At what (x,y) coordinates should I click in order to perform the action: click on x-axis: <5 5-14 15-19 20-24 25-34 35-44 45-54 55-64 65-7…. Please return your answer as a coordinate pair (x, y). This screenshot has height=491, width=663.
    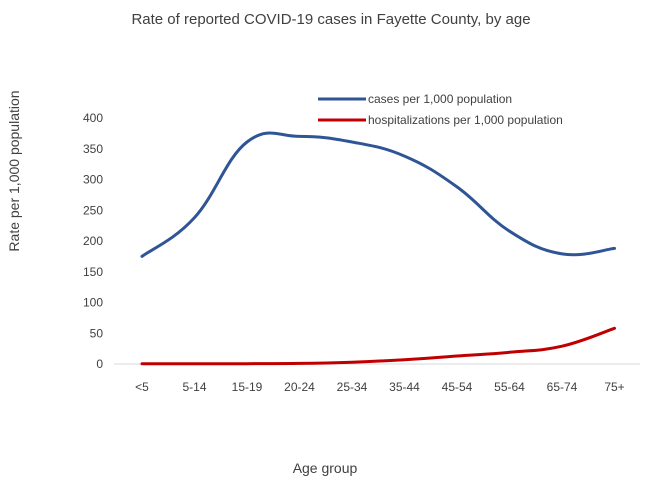
    Looking at the image, I should click on (380, 387).